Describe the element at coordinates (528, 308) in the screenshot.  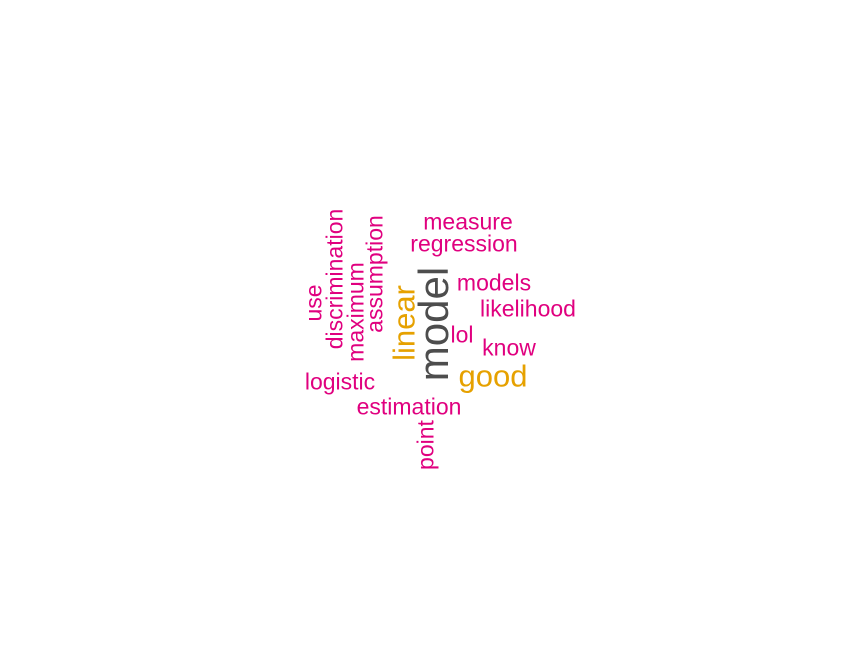
I see `word-likelihood: likelihood` at that location.